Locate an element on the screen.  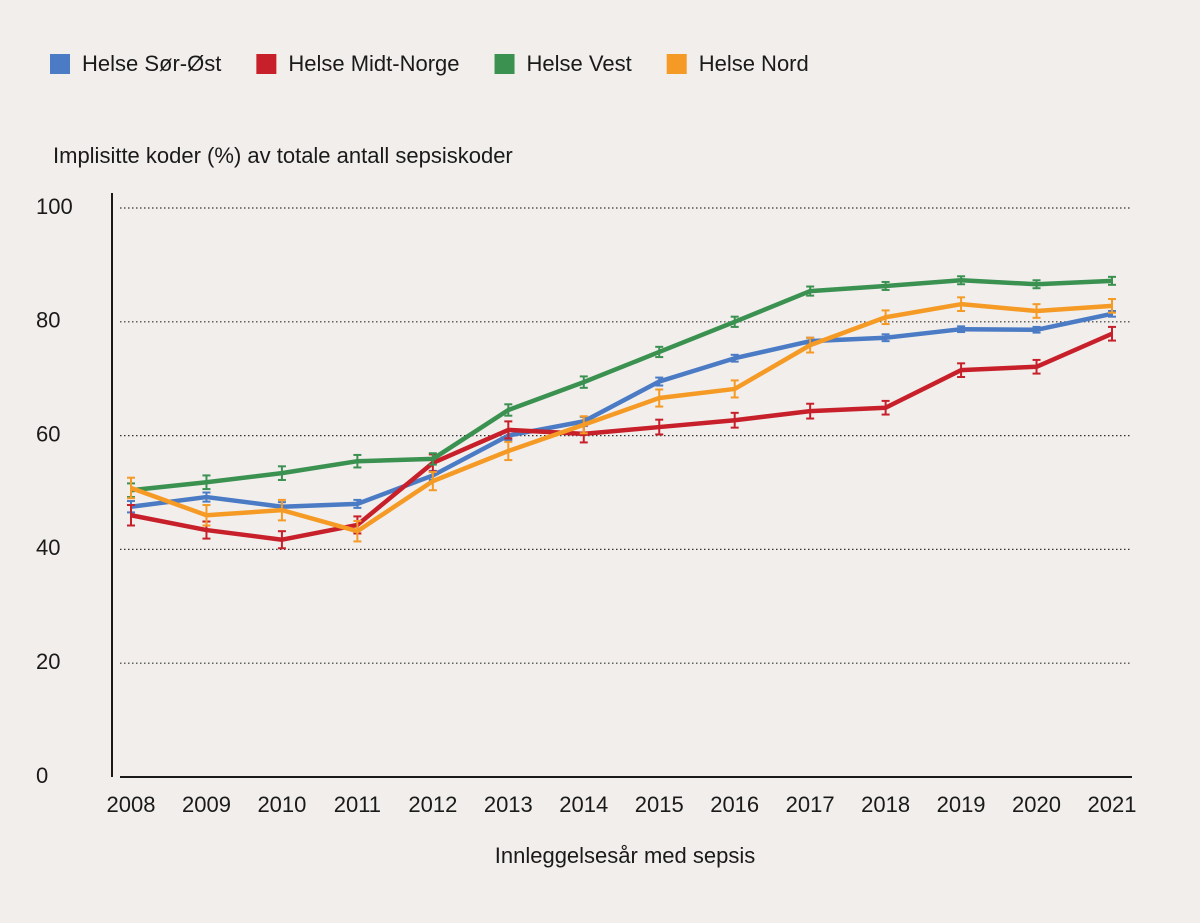
x-axis-title: Innleggelsesår med sepsis is located at coordinates (625, 855).